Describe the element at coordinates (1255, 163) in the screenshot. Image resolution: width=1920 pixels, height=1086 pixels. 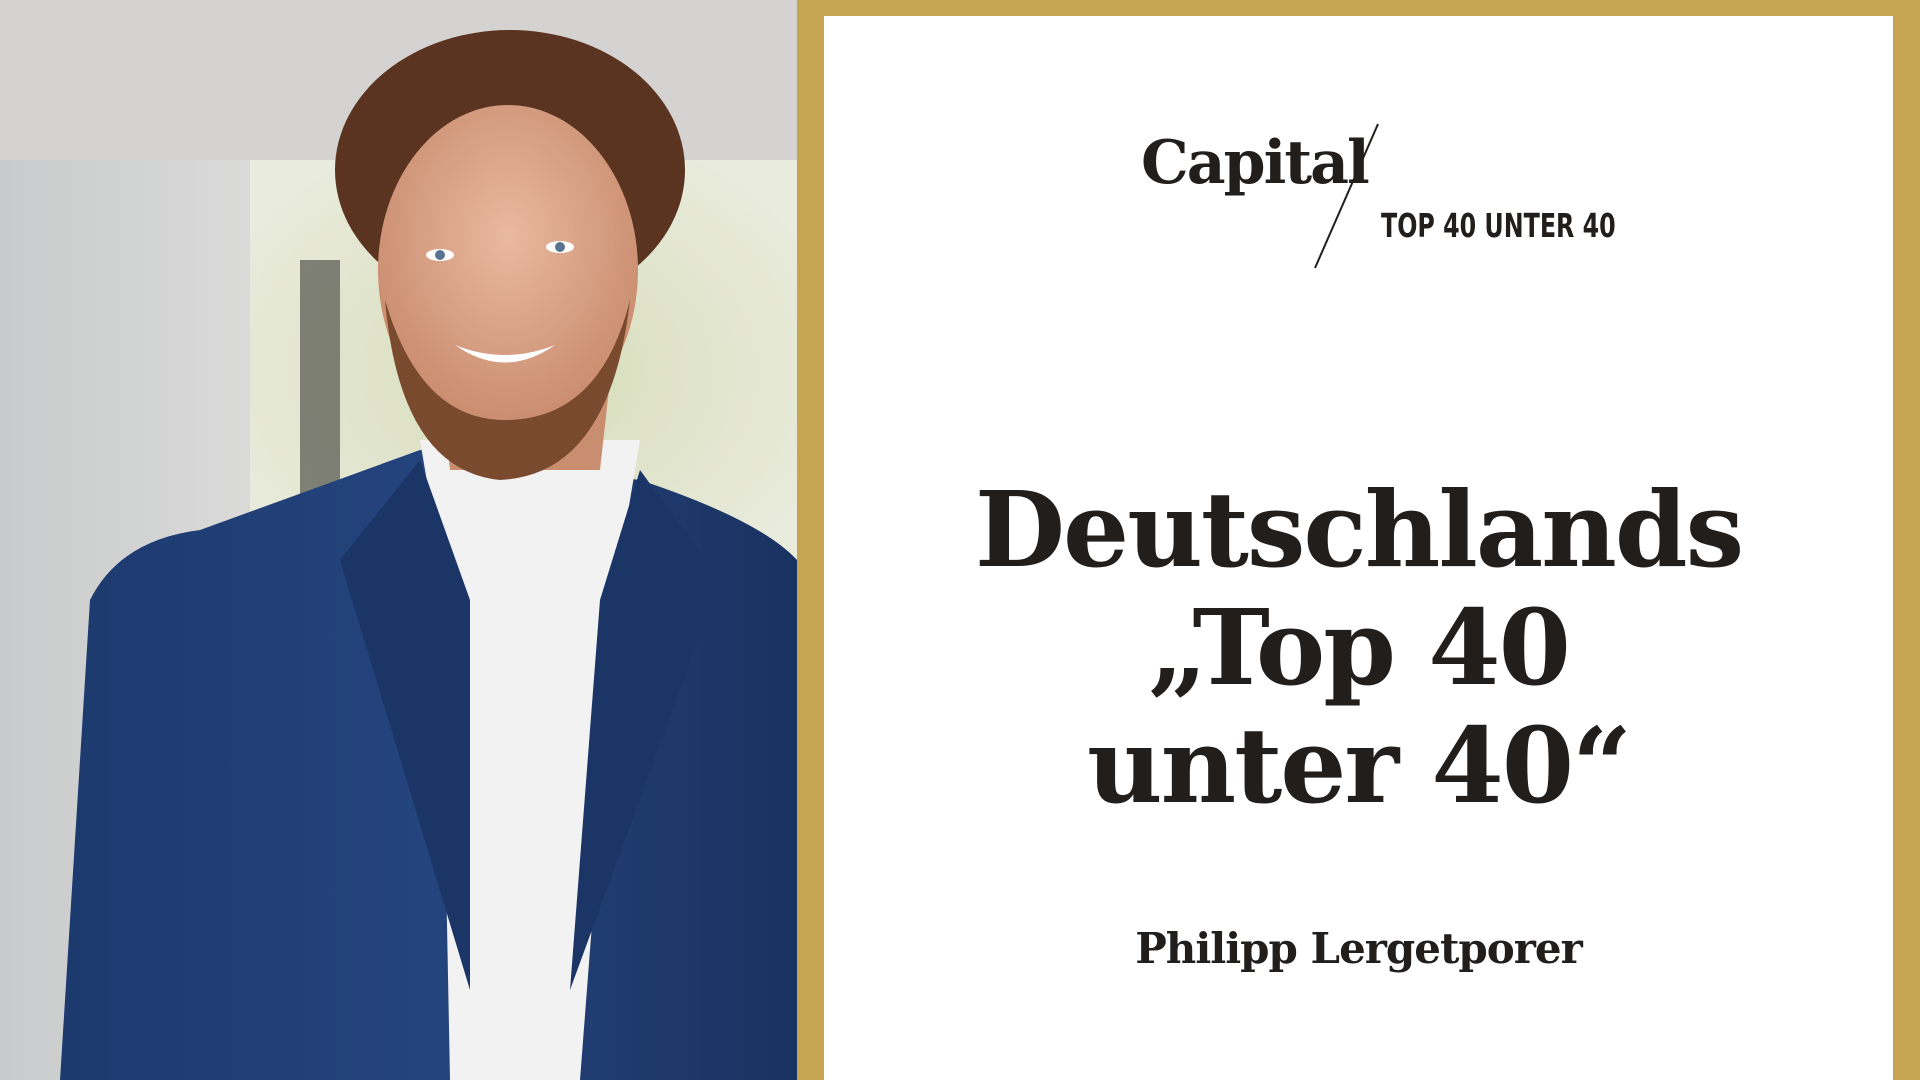
I see `capital-logo: Capital` at that location.